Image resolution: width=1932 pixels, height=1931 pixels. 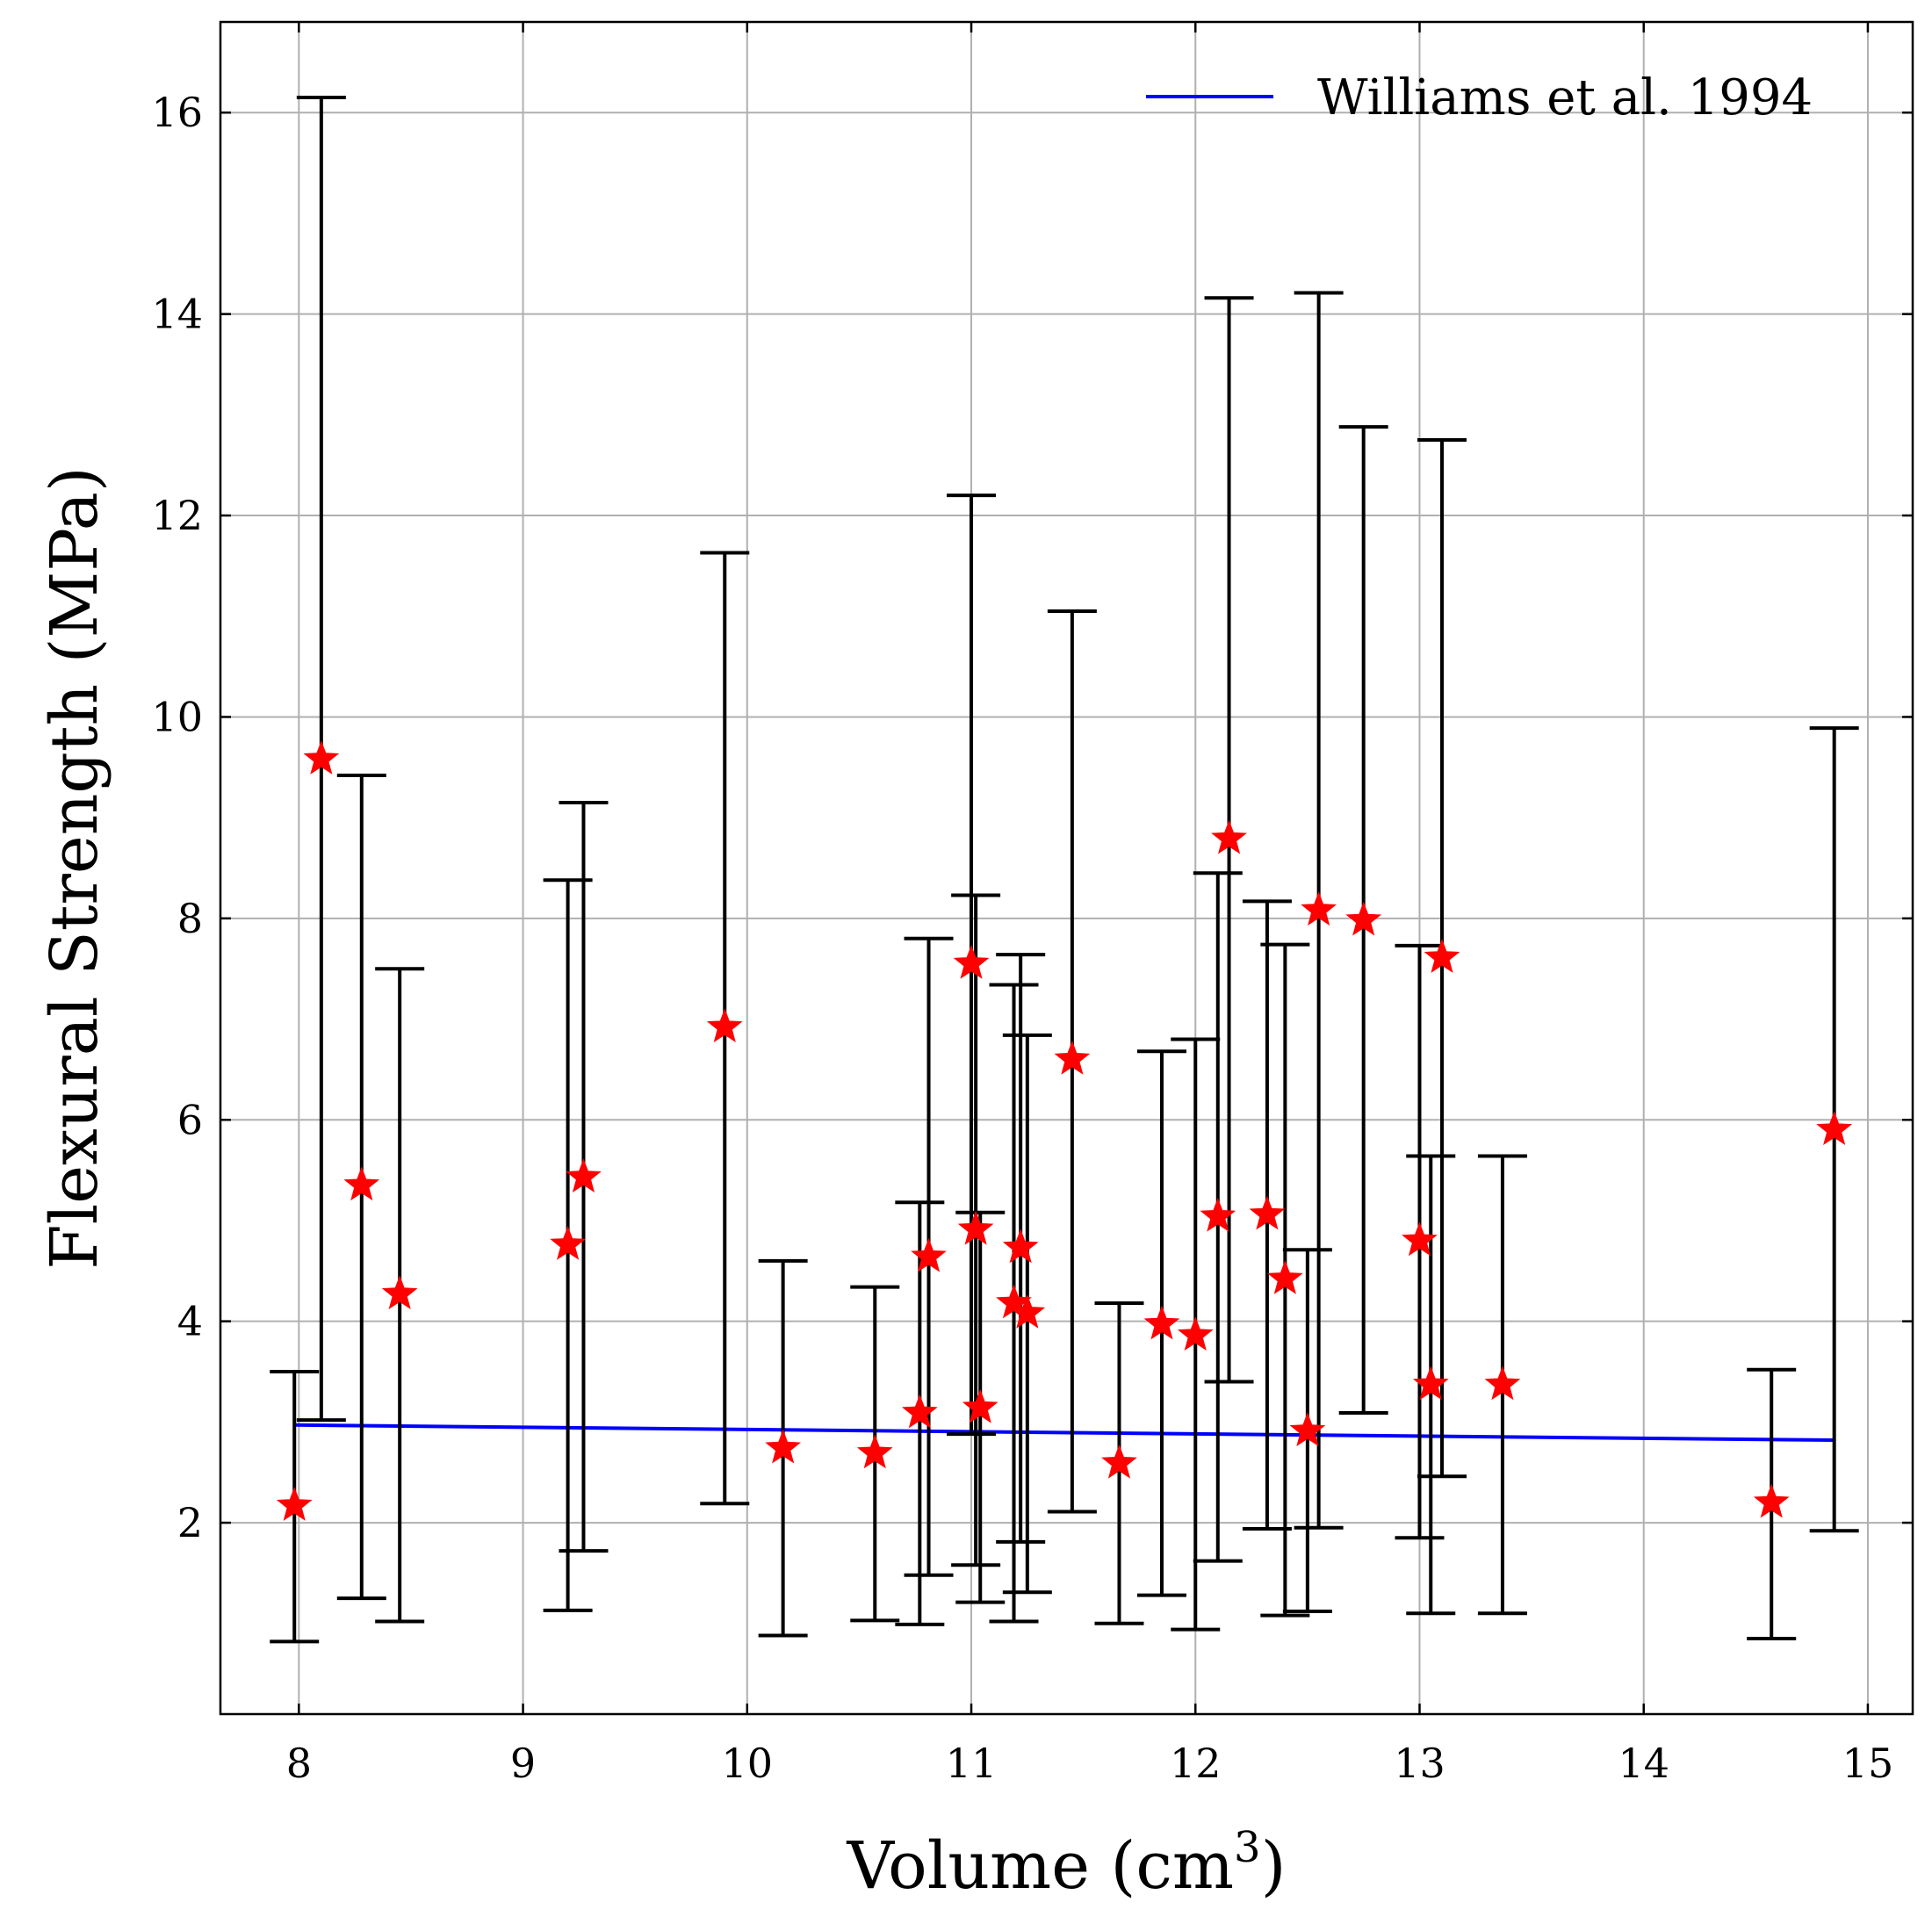 What do you see at coordinates (190, 919) in the screenshot?
I see `y-tick-label: 8` at bounding box center [190, 919].